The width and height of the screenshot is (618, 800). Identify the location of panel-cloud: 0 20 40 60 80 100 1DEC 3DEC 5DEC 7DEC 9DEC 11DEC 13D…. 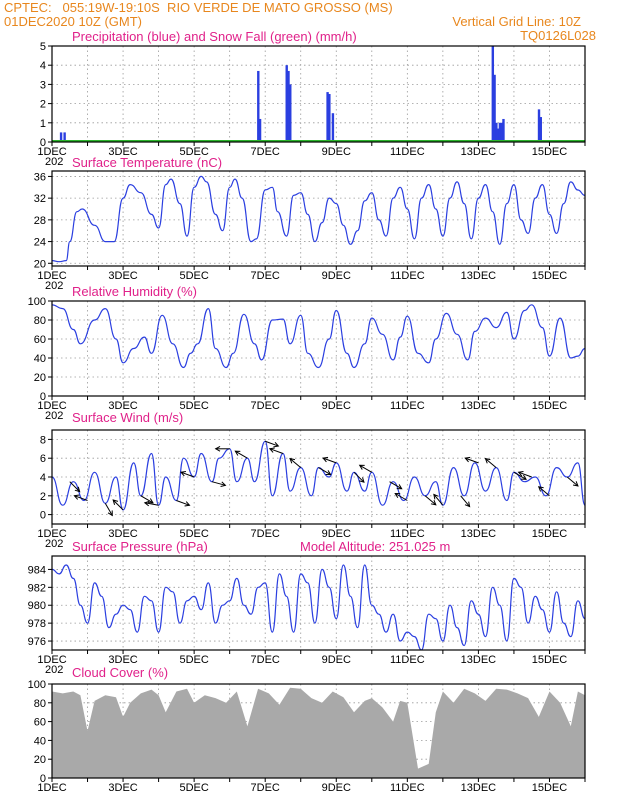
(307, 729).